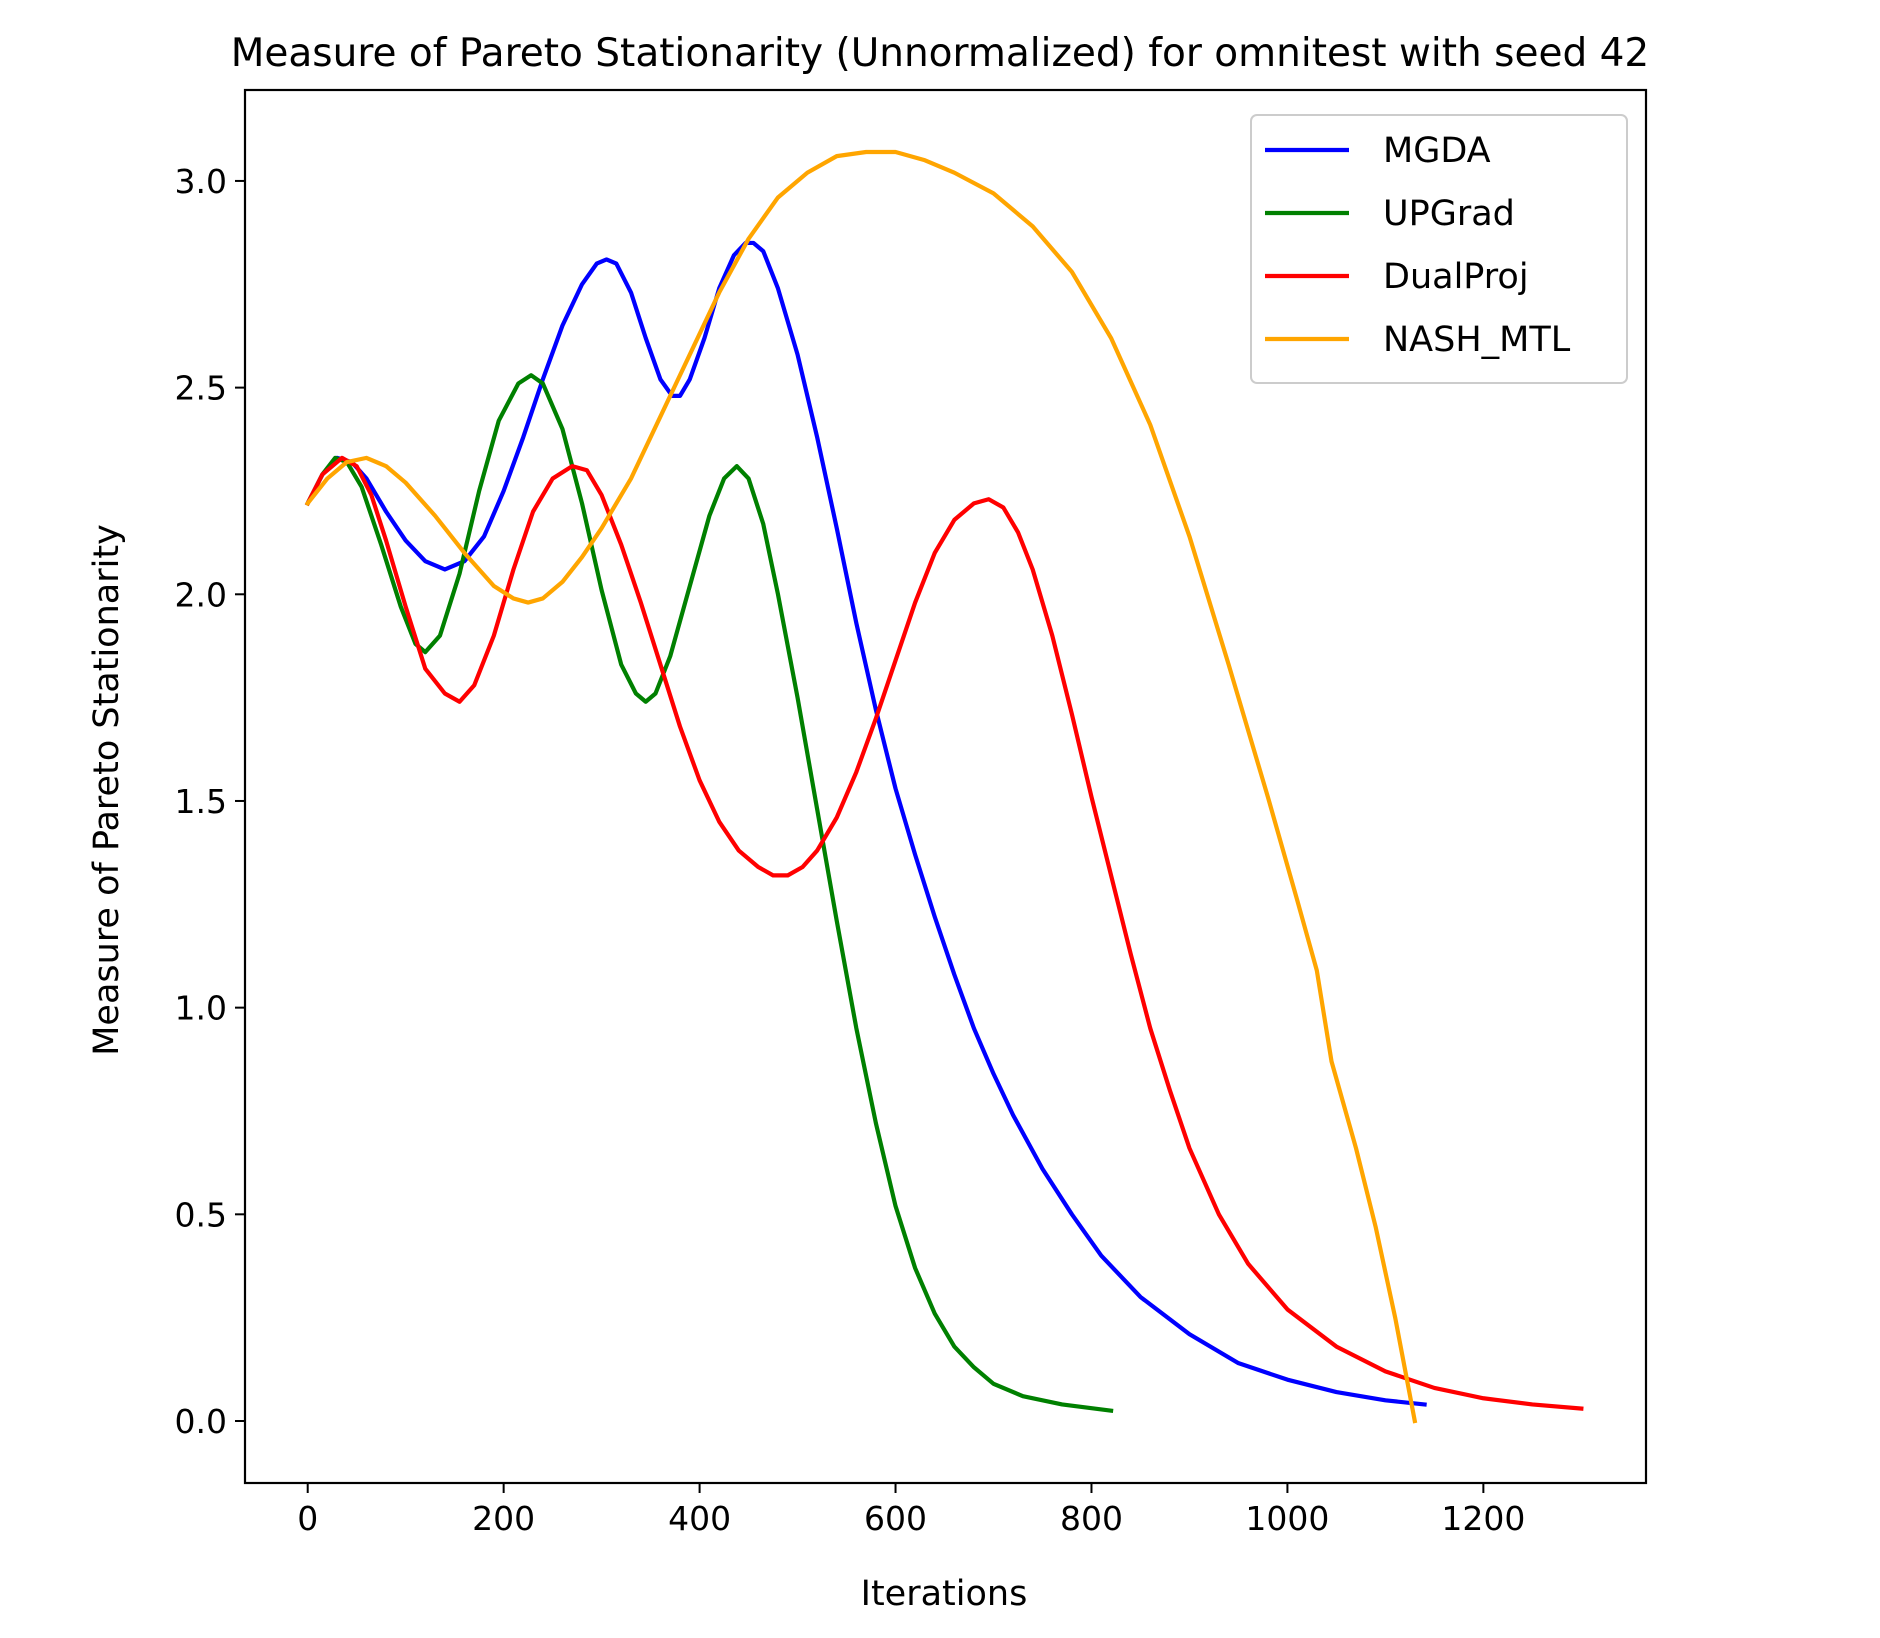 Image resolution: width=1880 pixels, height=1638 pixels. I want to click on x-axis-ticks: 0 200 400 600 800 1000 1200, so click(911, 1510).